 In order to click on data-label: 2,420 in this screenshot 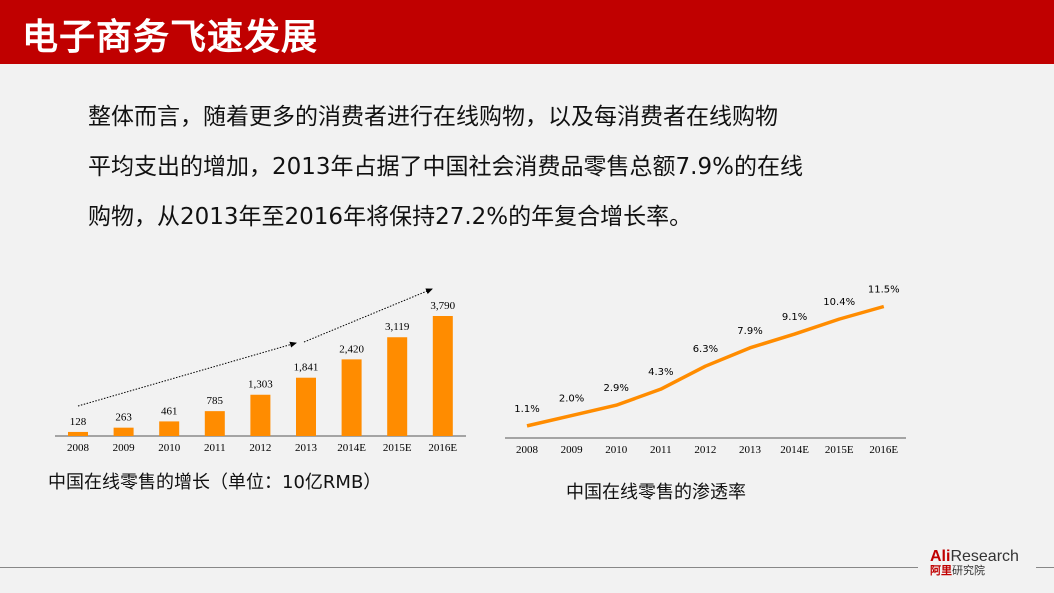, I will do `click(351, 349)`.